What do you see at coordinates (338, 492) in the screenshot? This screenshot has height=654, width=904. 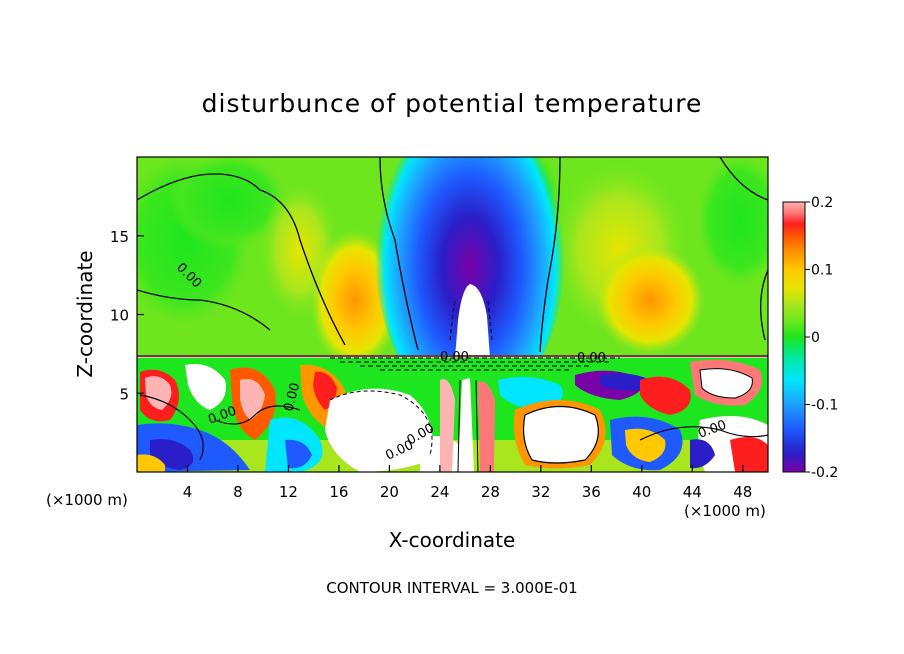 I see `x-tick-label: 16` at bounding box center [338, 492].